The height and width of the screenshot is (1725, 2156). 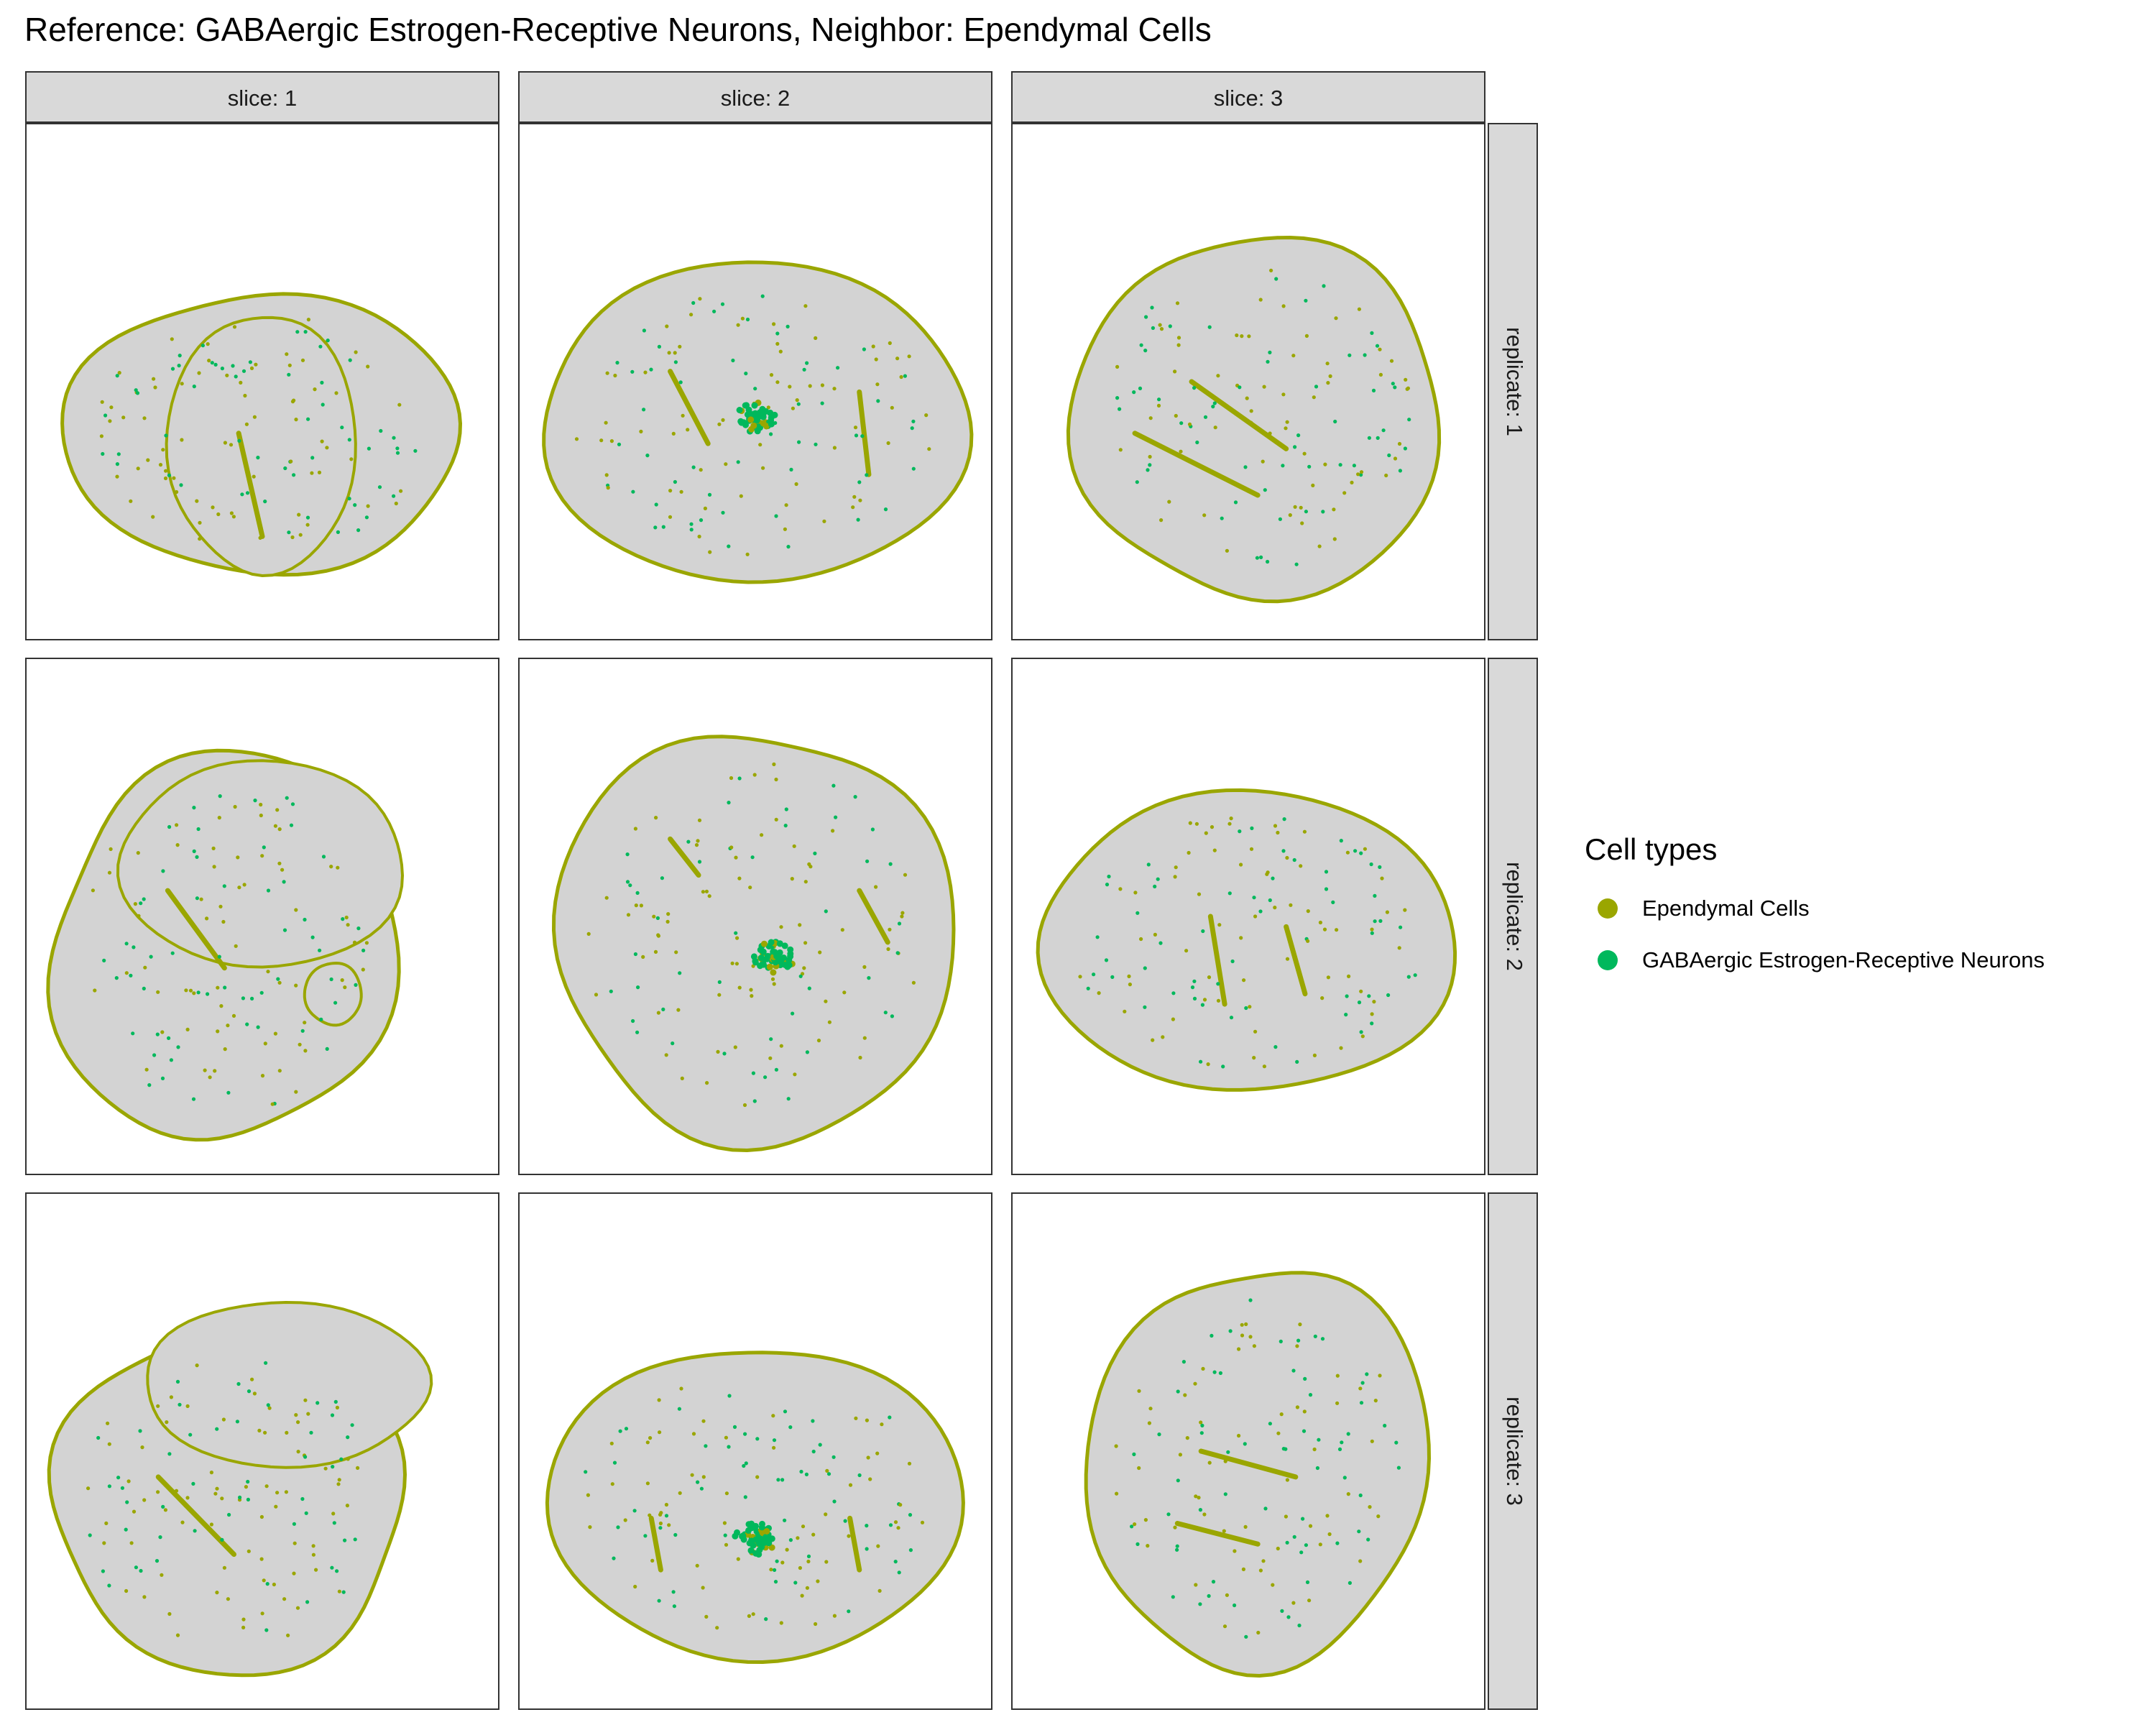 What do you see at coordinates (1513, 916) in the screenshot?
I see `strip-replicate-2: replicate: 2` at bounding box center [1513, 916].